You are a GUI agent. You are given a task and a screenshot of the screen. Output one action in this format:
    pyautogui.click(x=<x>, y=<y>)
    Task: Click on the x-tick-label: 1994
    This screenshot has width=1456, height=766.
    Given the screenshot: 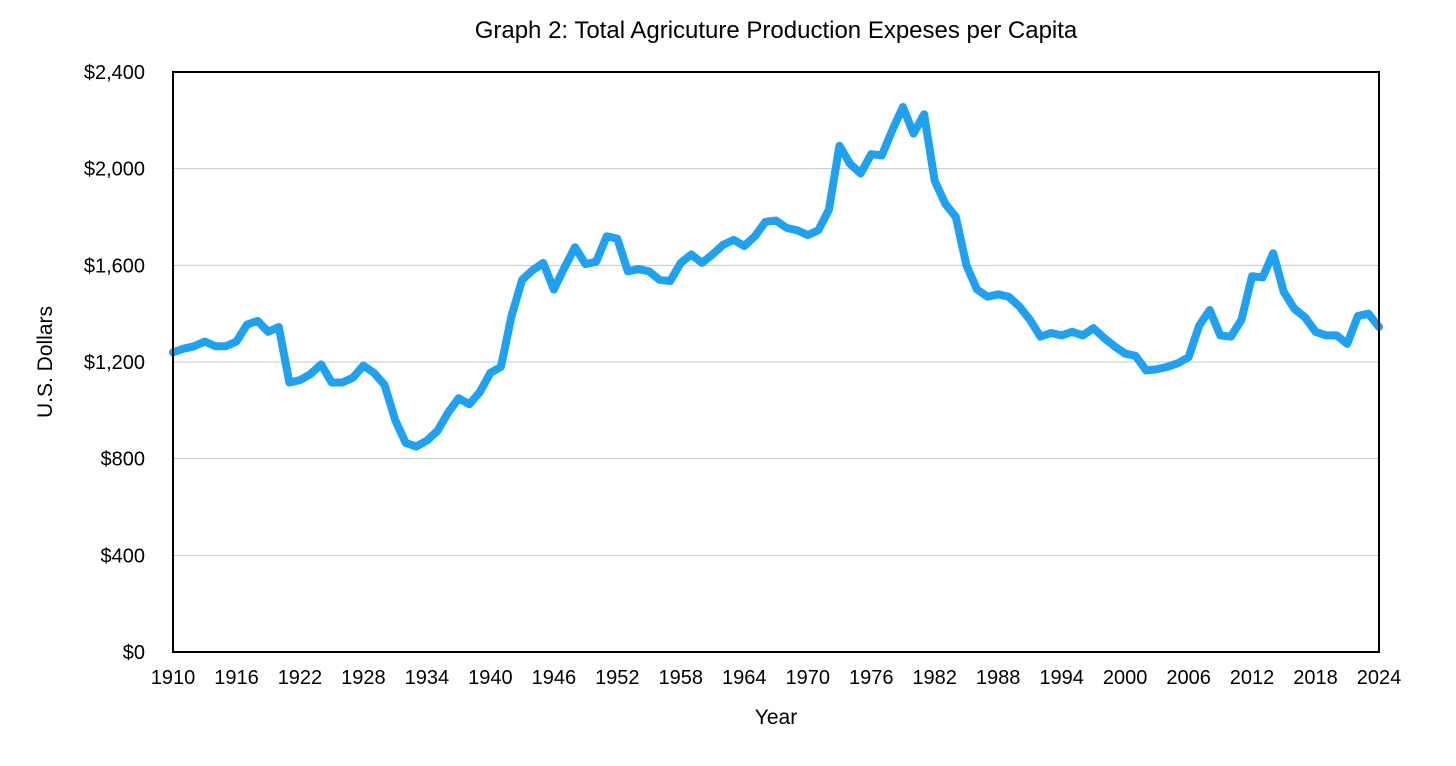 What is the action you would take?
    pyautogui.click(x=1061, y=678)
    